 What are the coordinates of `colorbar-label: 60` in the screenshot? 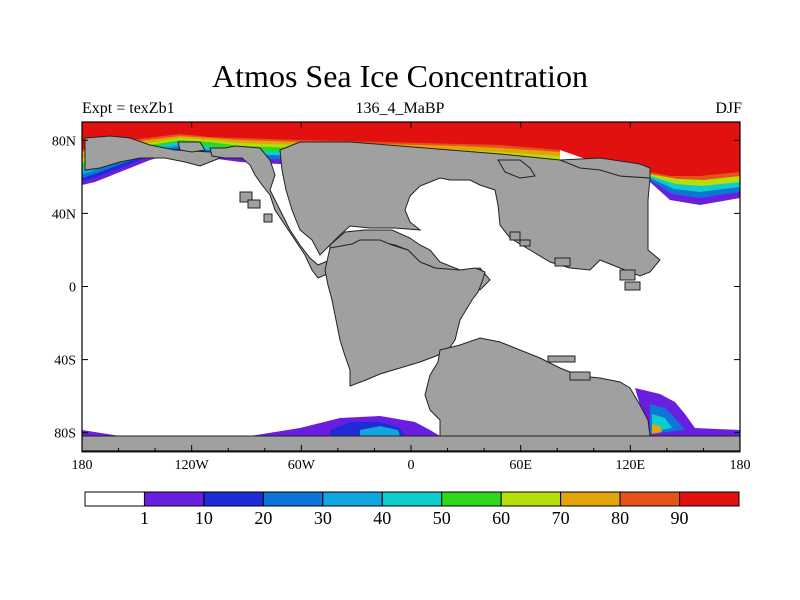 It's located at (501, 518).